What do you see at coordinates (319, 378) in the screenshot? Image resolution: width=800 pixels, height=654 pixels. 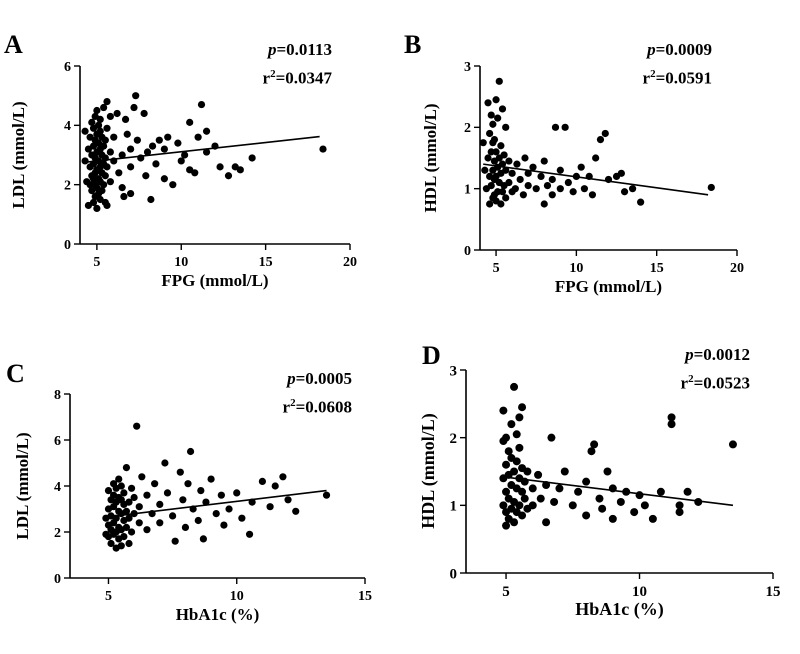 I see `p-value-c: p=0.0005` at bounding box center [319, 378].